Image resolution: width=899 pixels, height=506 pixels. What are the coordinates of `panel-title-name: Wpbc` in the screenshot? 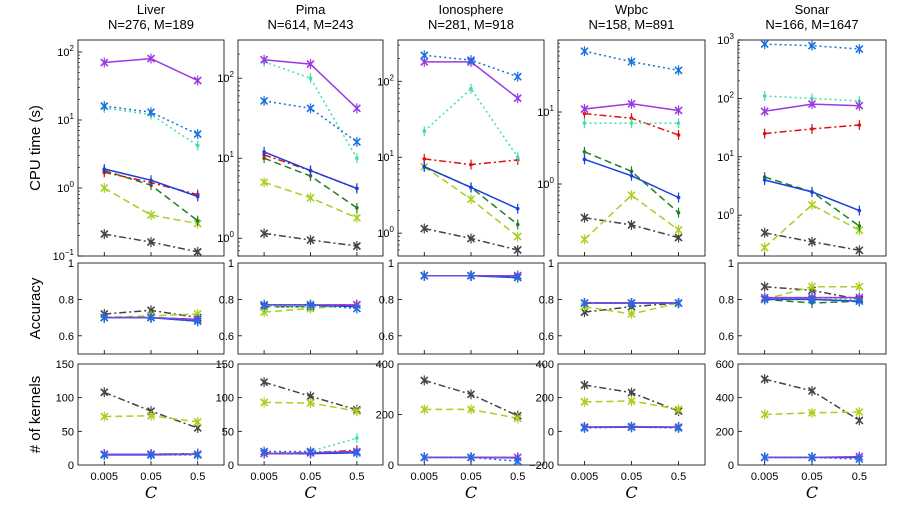 It's located at (632, 9).